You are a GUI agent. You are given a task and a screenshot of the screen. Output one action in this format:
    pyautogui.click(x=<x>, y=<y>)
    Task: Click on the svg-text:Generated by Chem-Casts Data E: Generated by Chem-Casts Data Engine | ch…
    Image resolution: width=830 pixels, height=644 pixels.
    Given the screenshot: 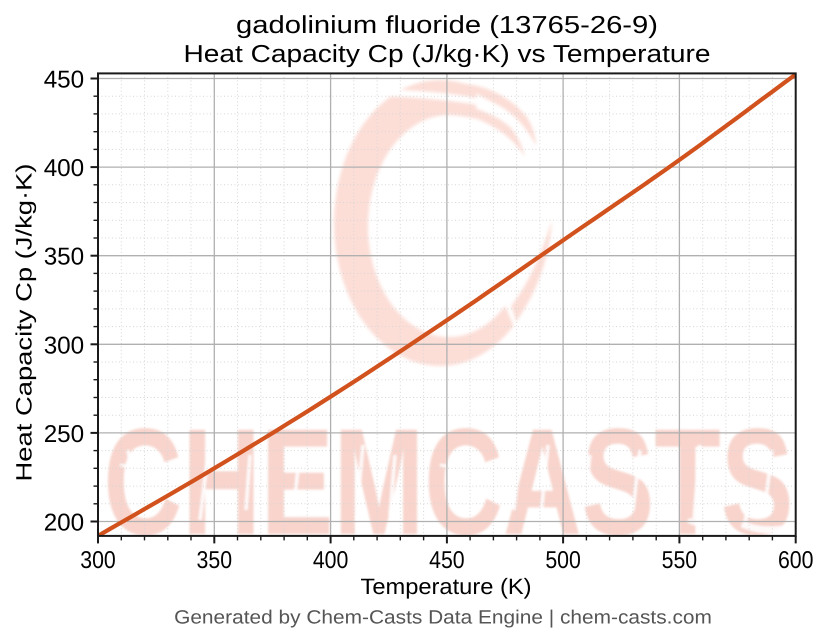 What is the action you would take?
    pyautogui.click(x=443, y=618)
    